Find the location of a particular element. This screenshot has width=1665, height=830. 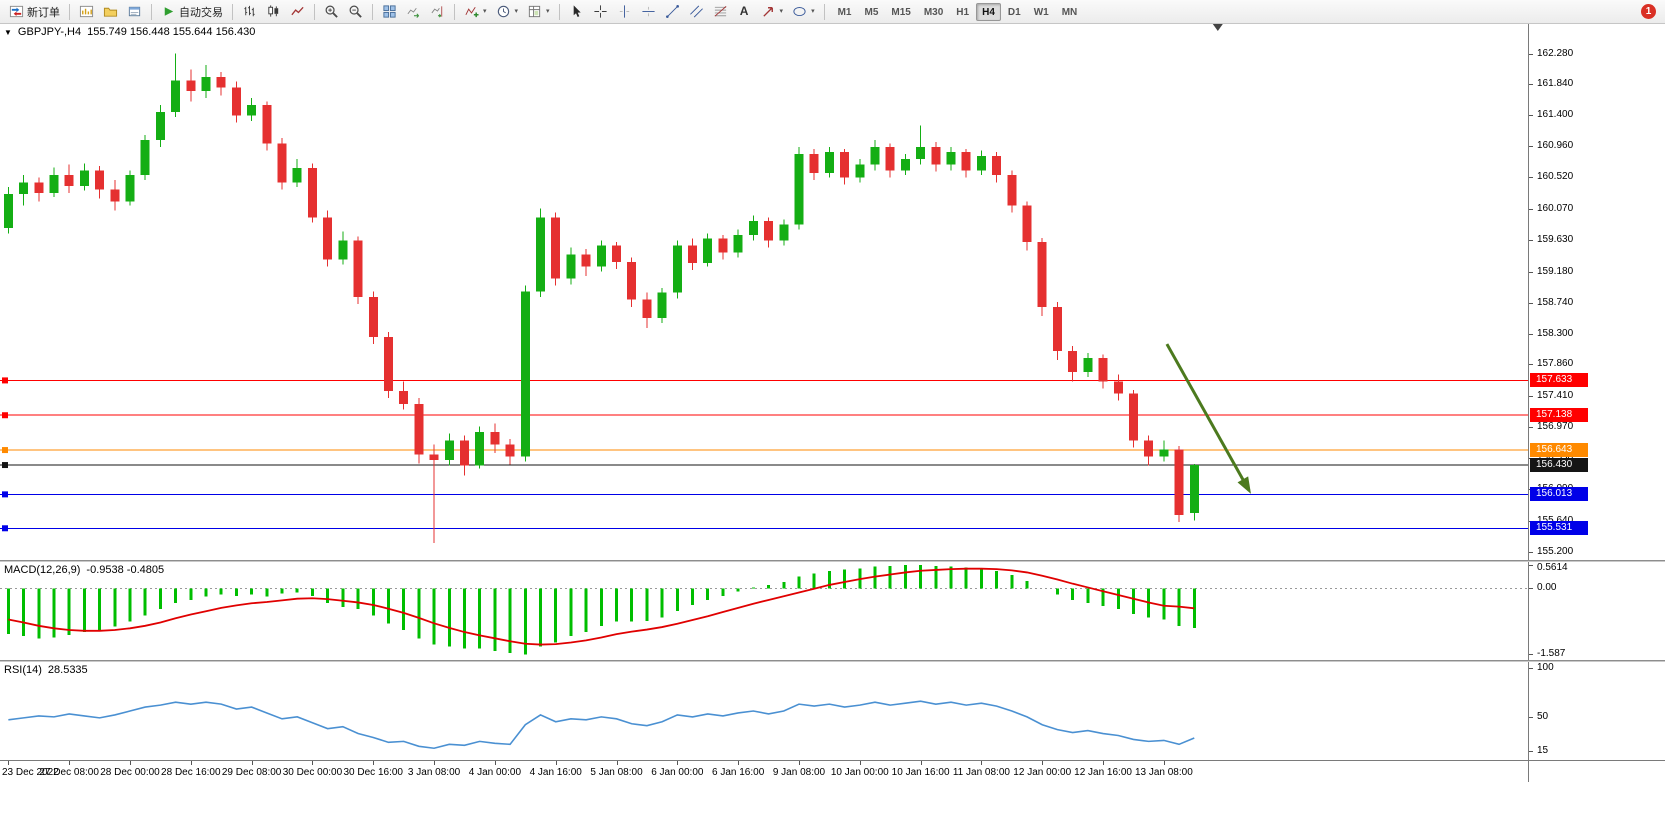

timeframe-button-d1: D1 is located at coordinates (1014, 12).